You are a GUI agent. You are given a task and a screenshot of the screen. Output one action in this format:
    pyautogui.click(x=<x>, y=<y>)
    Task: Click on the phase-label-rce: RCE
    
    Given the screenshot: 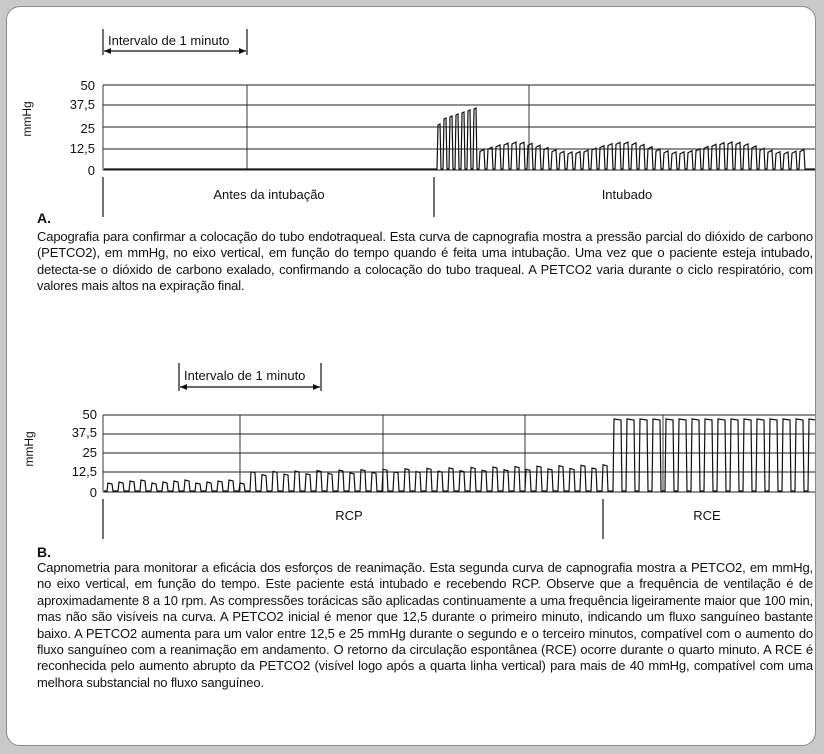 What is the action you would take?
    pyautogui.click(x=707, y=515)
    